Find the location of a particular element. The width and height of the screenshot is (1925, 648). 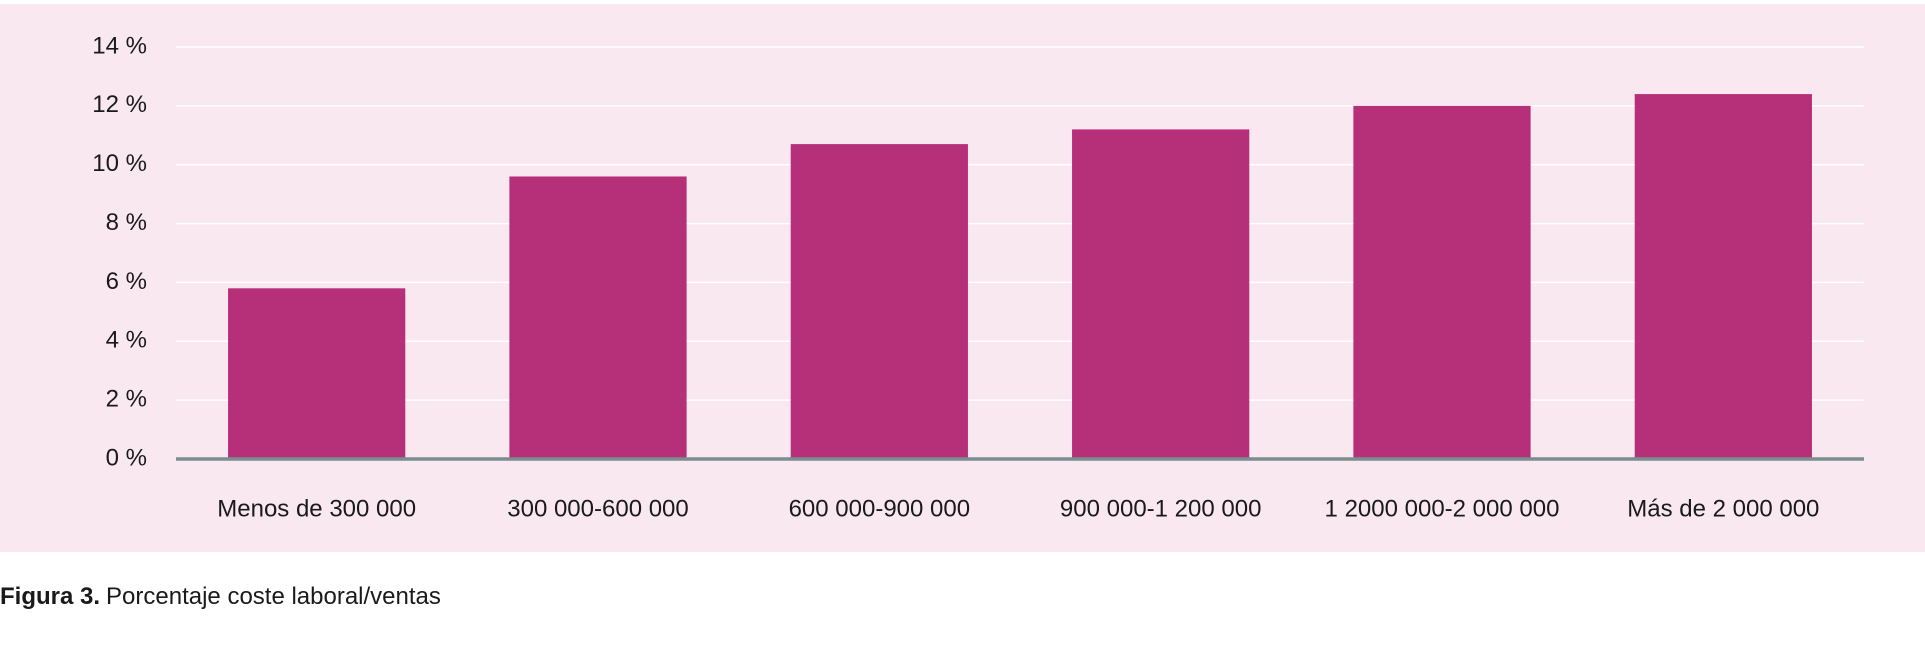

x-tick-label: Menos de 300 000 is located at coordinates (316, 508).